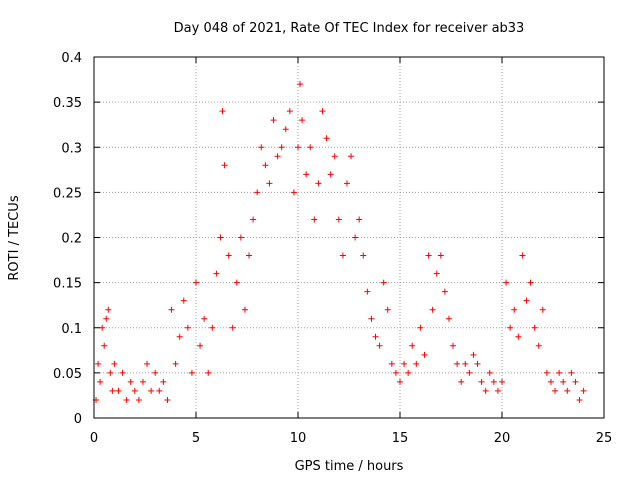  I want to click on y-axis-title: ROTI / TECUs, so click(14, 237).